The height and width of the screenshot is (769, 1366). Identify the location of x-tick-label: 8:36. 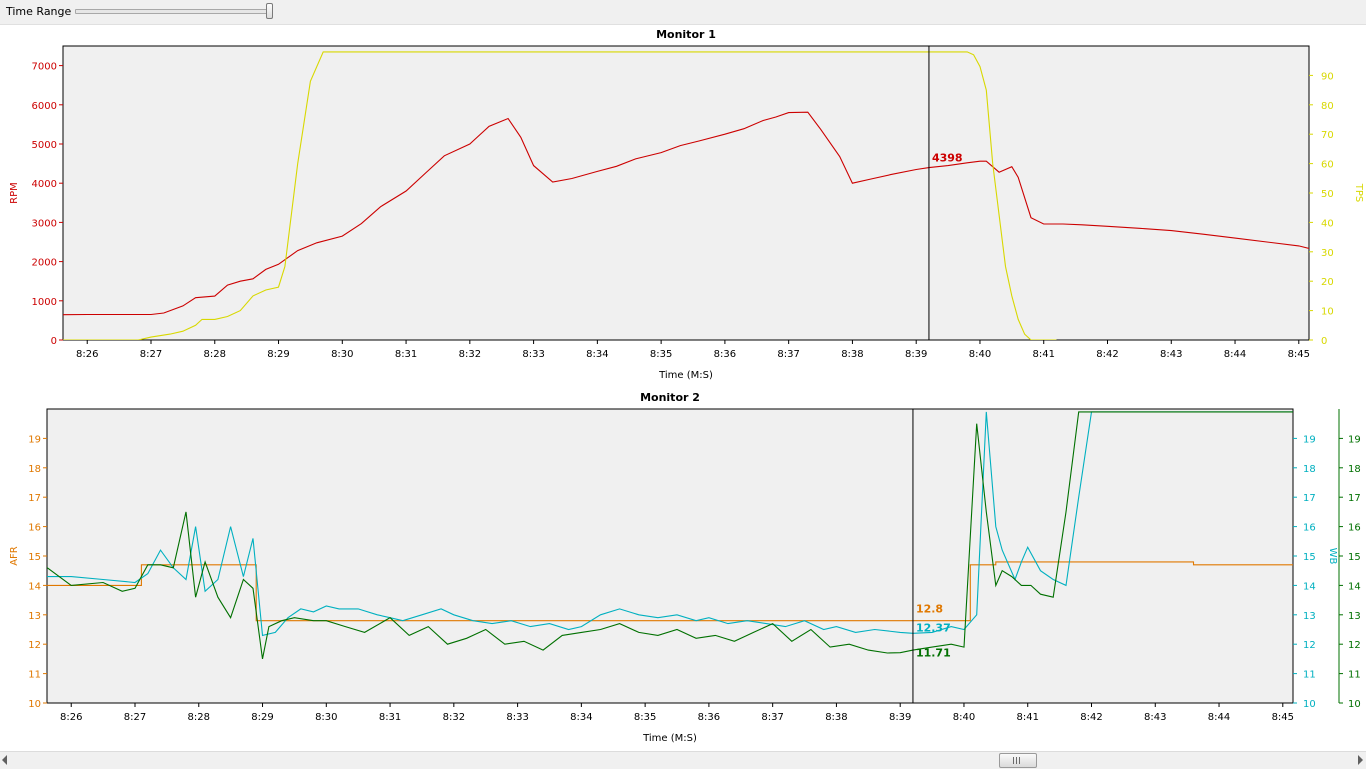
(725, 354).